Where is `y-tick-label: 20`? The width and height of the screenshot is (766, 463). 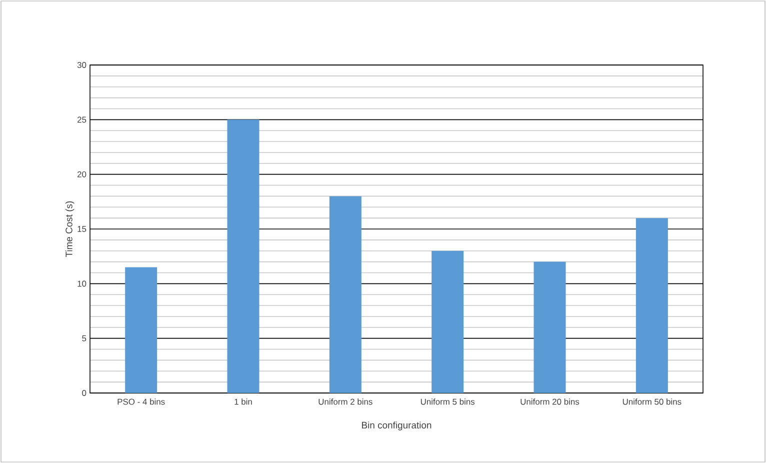
y-tick-label: 20 is located at coordinates (81, 174).